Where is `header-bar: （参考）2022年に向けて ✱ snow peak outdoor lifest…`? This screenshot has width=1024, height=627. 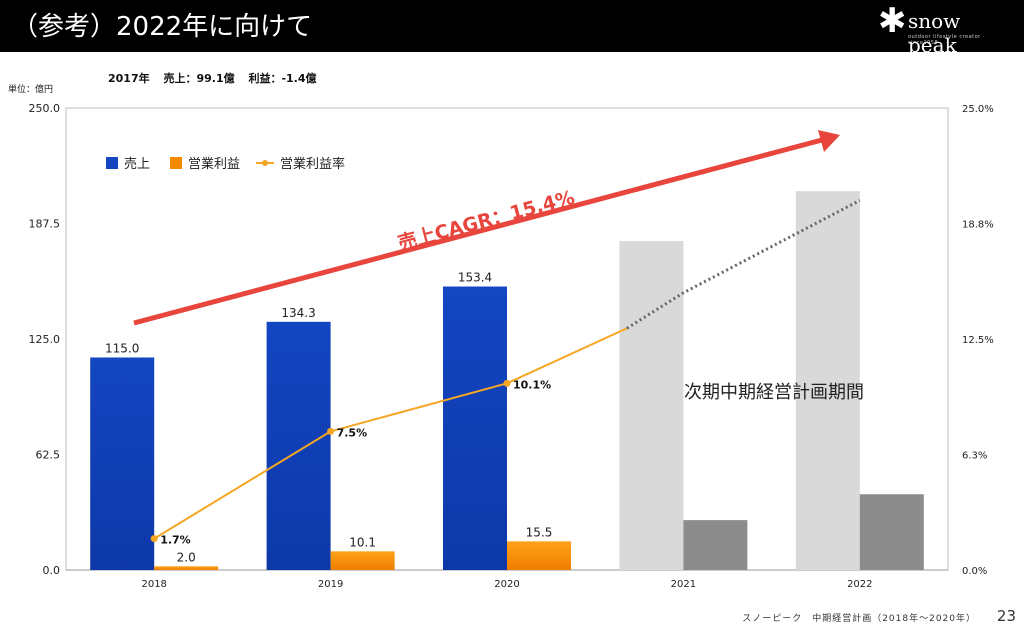 header-bar: （参考）2022年に向けて ✱ snow peak outdoor lifest… is located at coordinates (512, 28).